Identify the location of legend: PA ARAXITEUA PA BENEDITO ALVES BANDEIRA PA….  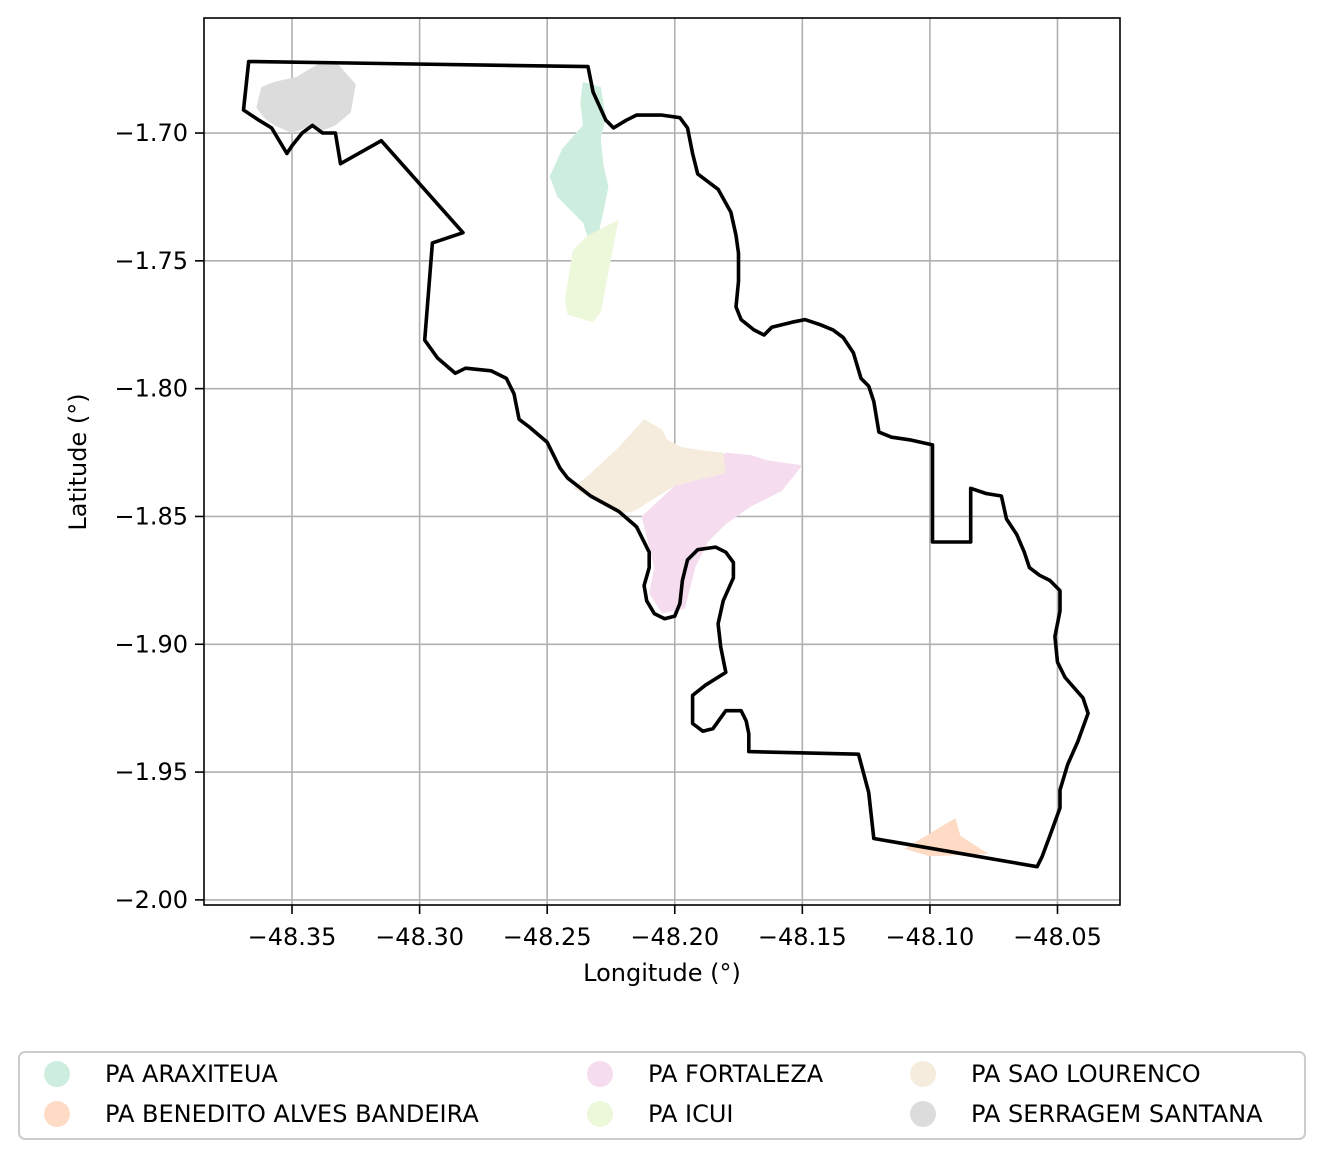
(662, 1095).